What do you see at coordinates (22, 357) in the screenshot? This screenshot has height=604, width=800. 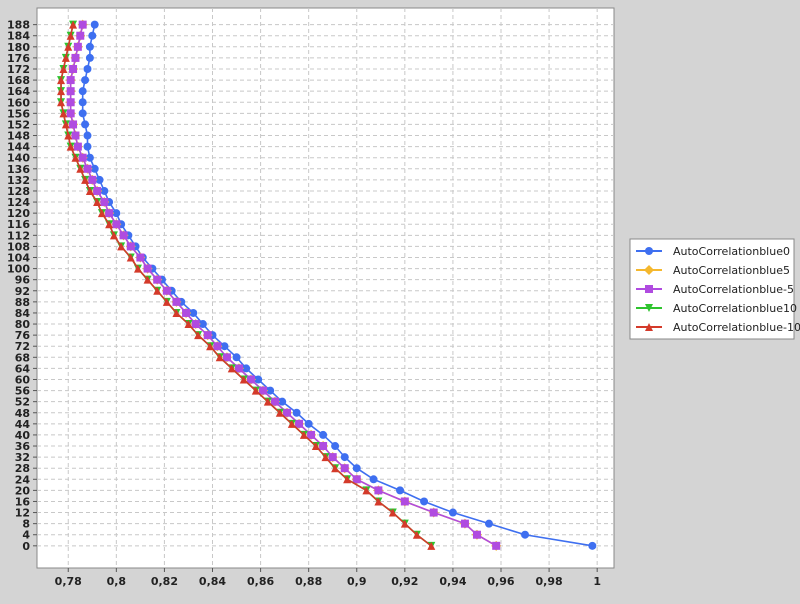 I see `y-tick-label: 68` at bounding box center [22, 357].